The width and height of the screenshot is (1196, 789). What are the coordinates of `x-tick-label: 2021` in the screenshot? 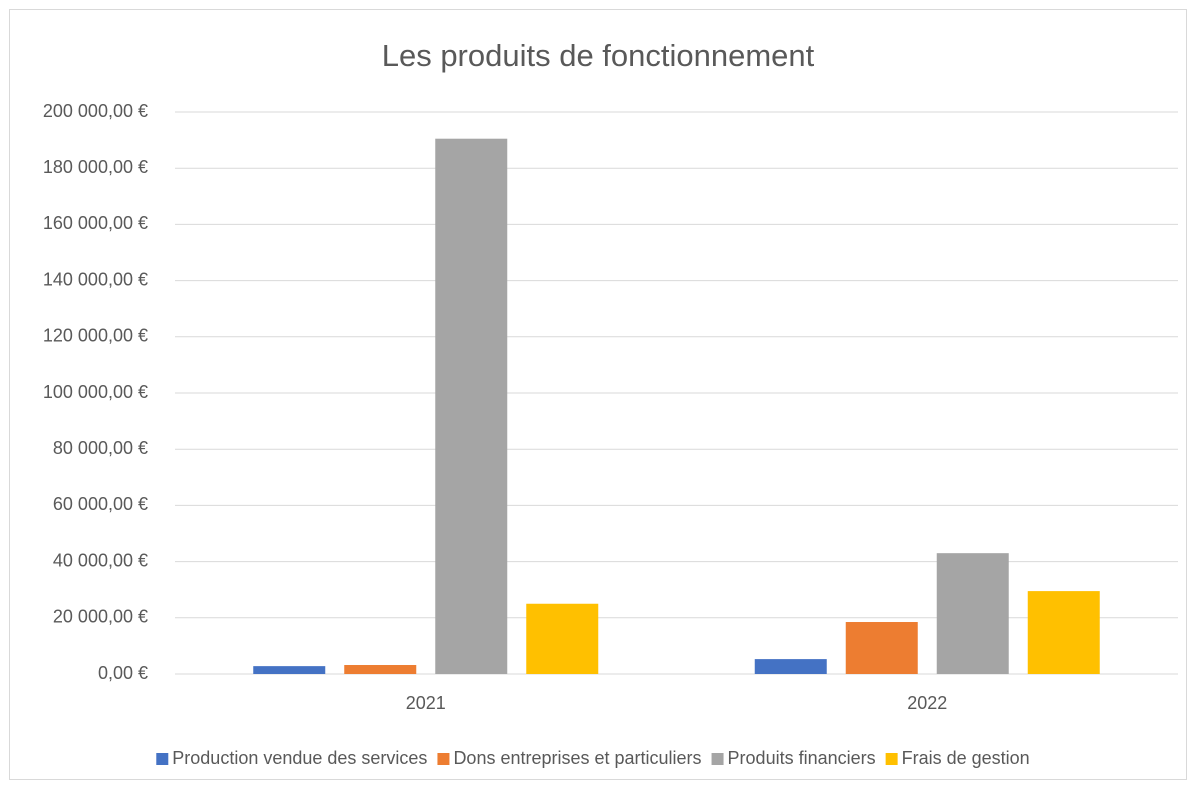 It's located at (426, 703).